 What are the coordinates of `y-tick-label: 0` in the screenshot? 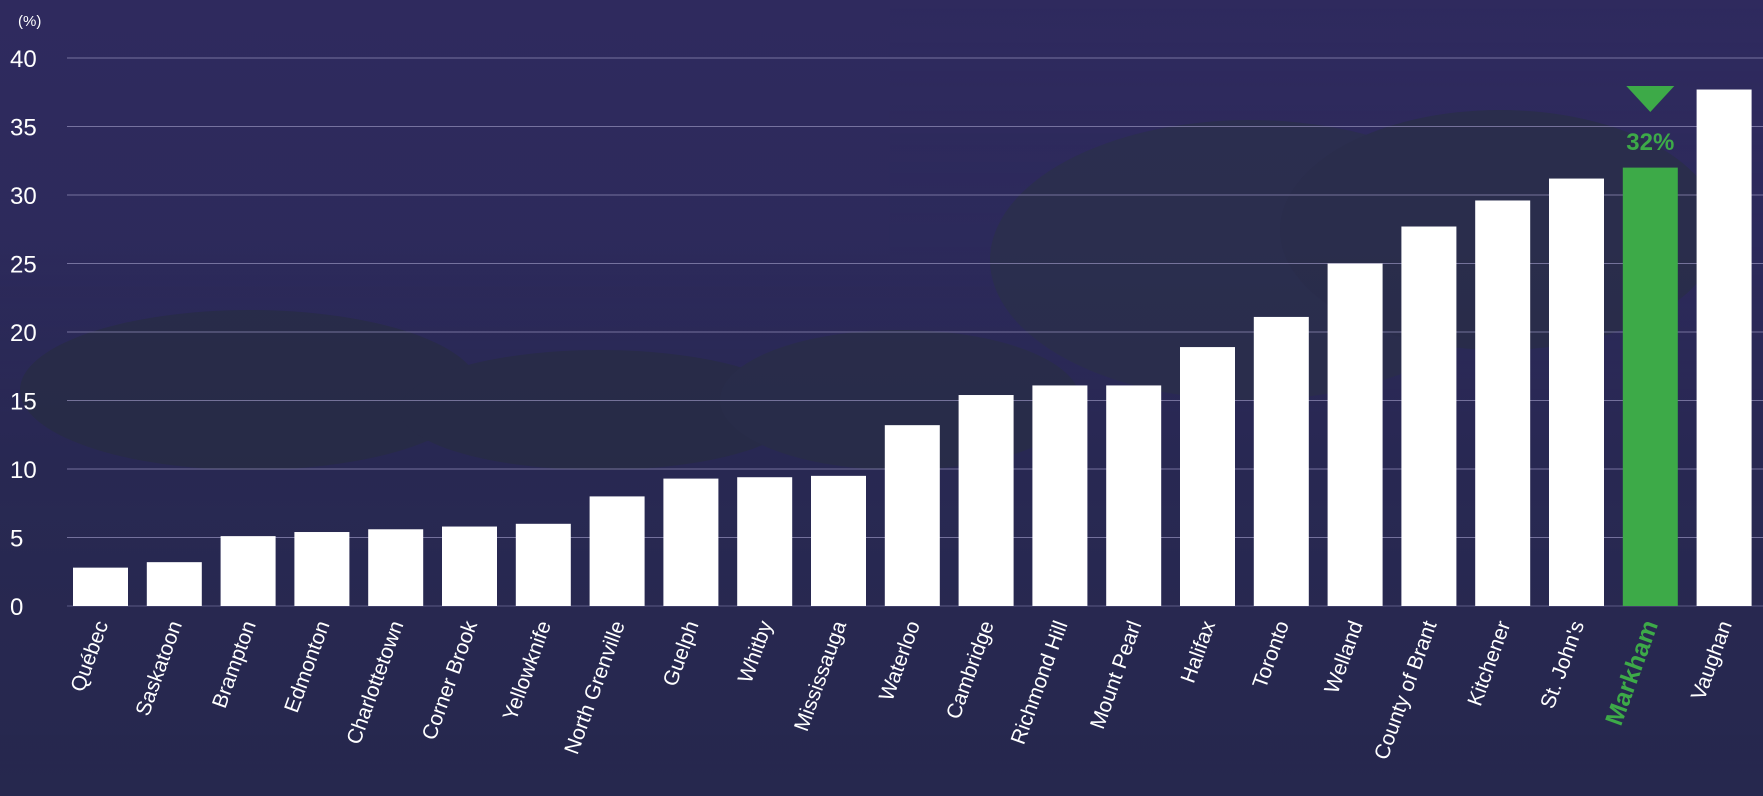 It's located at (16, 607).